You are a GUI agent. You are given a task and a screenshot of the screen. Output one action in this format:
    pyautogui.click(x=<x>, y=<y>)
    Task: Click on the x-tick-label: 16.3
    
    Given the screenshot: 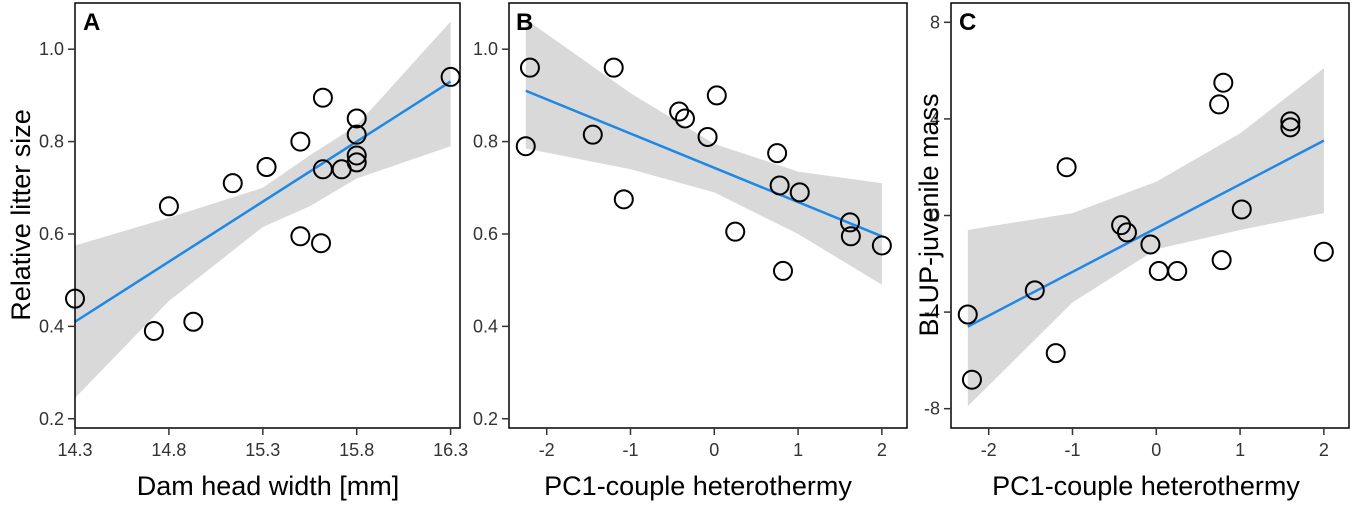 What is the action you would take?
    pyautogui.click(x=450, y=450)
    